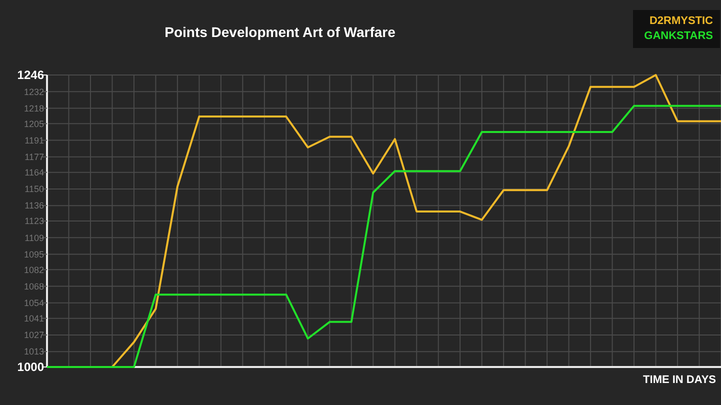 The height and width of the screenshot is (405, 721). What do you see at coordinates (34, 237) in the screenshot?
I see `y-tick-label: 1109` at bounding box center [34, 237].